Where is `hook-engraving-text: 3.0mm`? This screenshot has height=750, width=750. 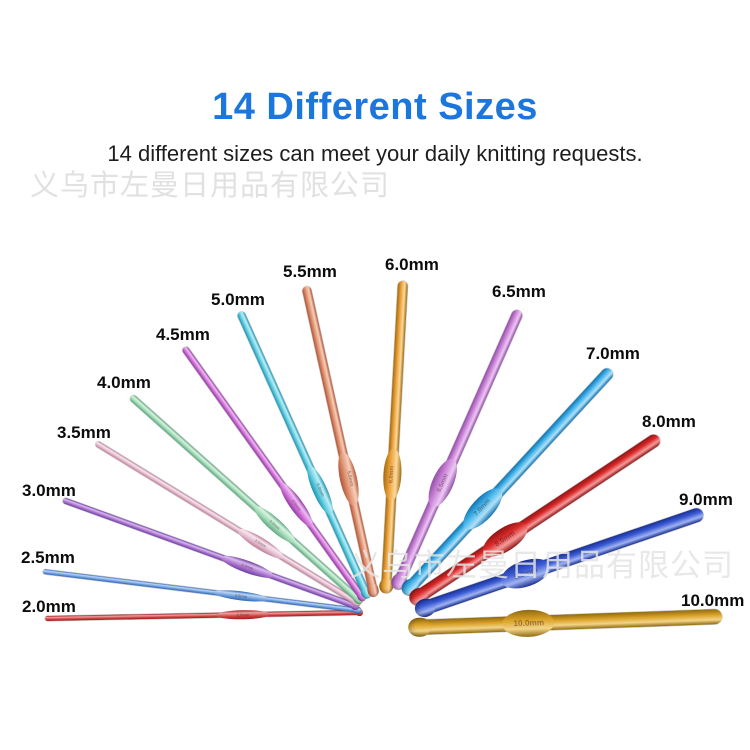 hook-engraving-text: 3.0mm is located at coordinates (247, 566).